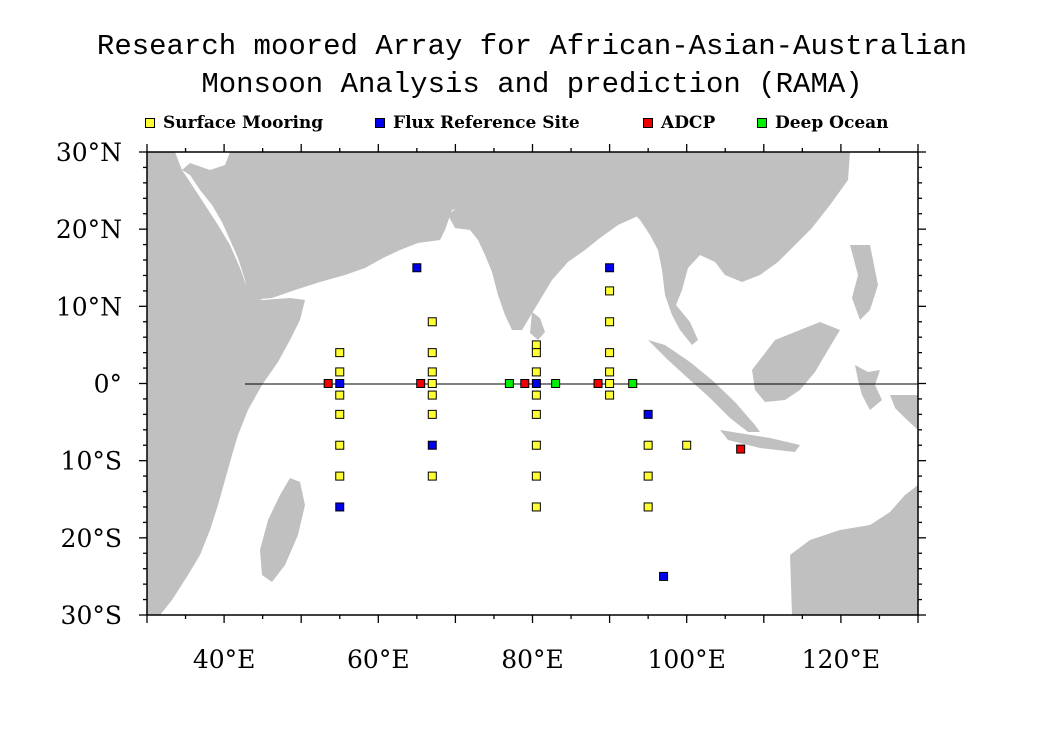 This screenshot has width=1044, height=739. Describe the element at coordinates (864, 282) in the screenshot. I see `land-philippines` at that location.